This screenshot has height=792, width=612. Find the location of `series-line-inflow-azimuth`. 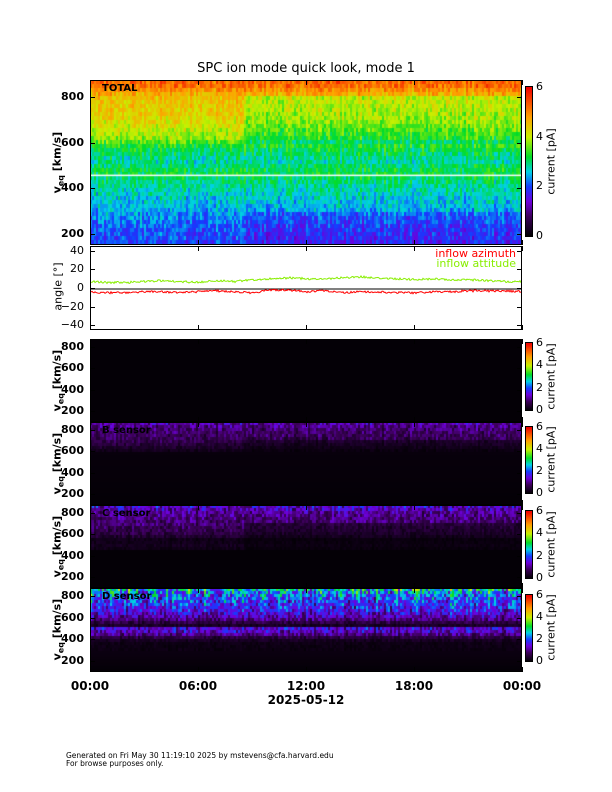

series-line-inflow-azimuth is located at coordinates (306, 291).